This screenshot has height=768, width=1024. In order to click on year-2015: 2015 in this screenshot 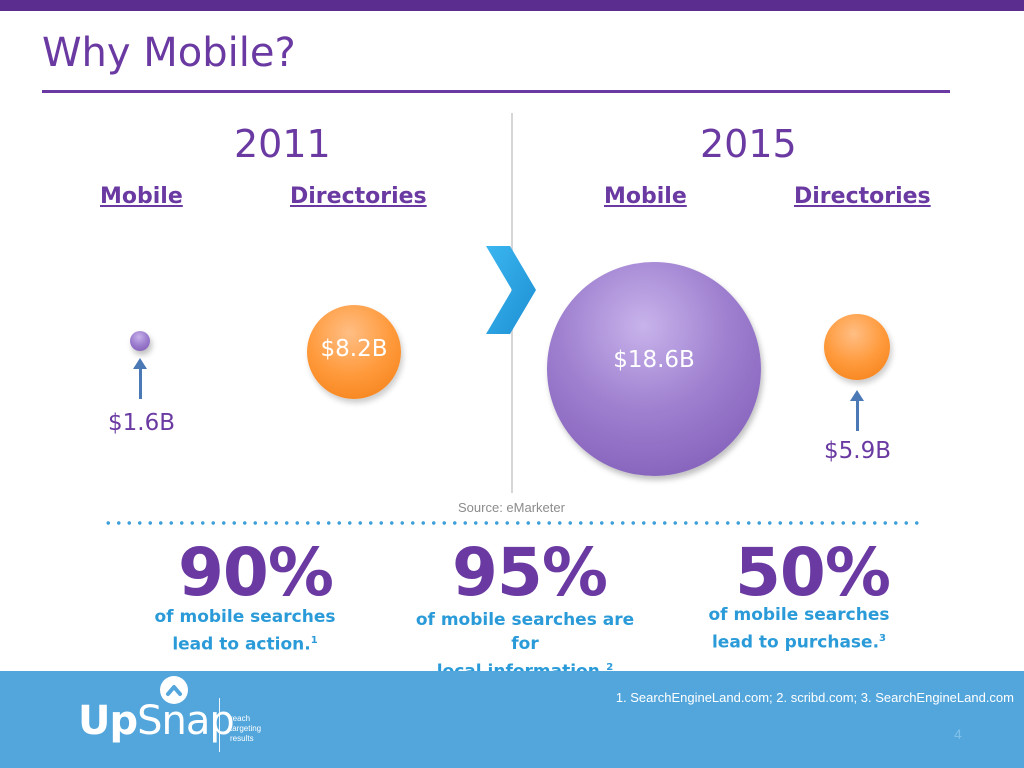, I will do `click(748, 144)`.